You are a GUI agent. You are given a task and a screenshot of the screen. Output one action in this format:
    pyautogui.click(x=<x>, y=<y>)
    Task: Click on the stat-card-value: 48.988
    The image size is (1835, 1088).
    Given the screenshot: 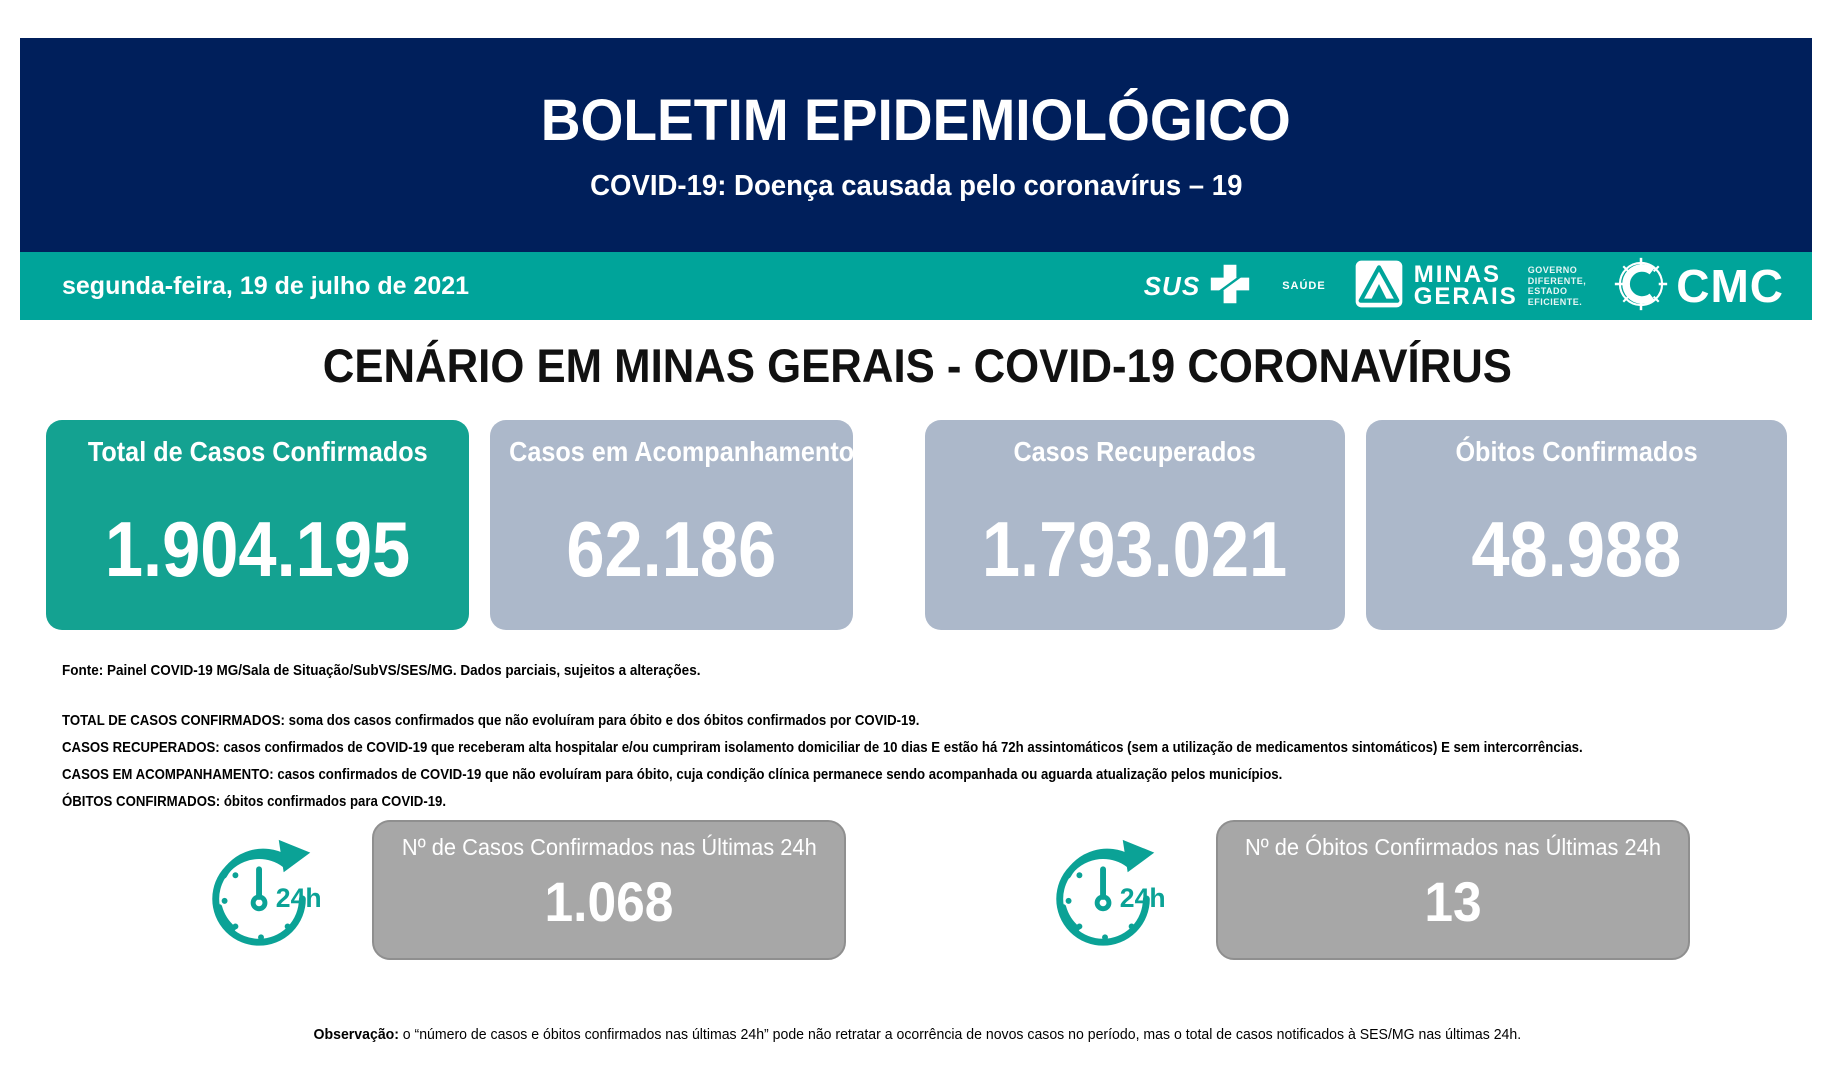 What is the action you would take?
    pyautogui.click(x=1576, y=548)
    